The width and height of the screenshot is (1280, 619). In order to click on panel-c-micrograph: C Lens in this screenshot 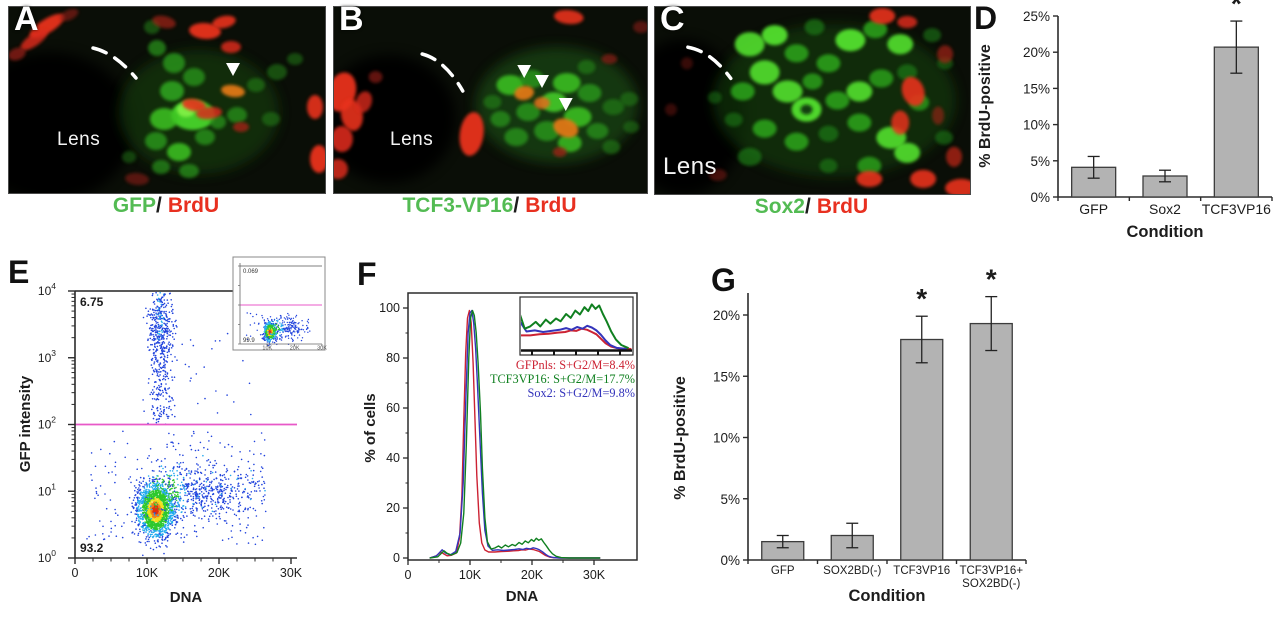, I will do `click(812, 97)`.